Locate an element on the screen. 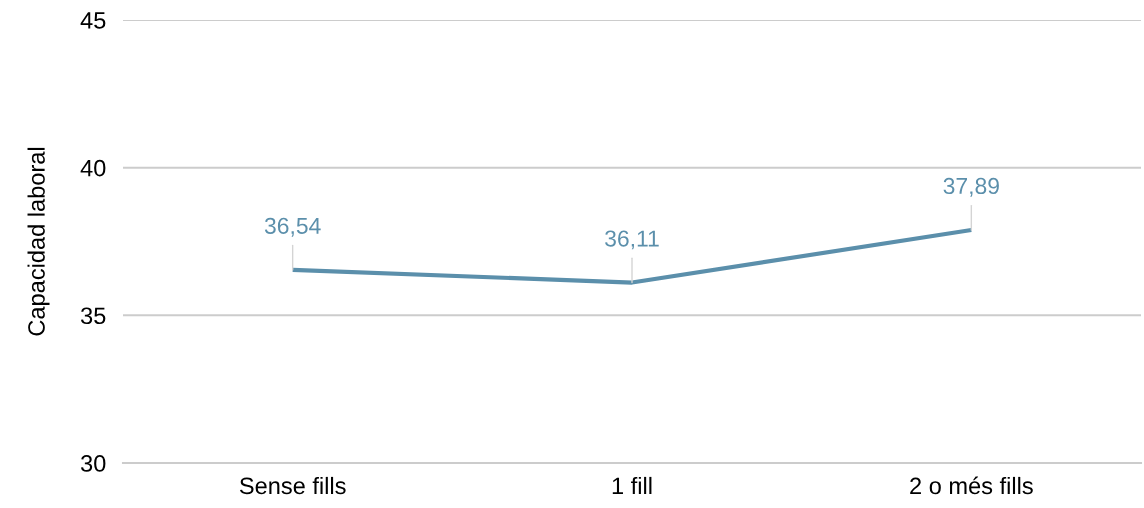 This screenshot has height=508, width=1144. y-tick-label: 45 is located at coordinates (93, 20).